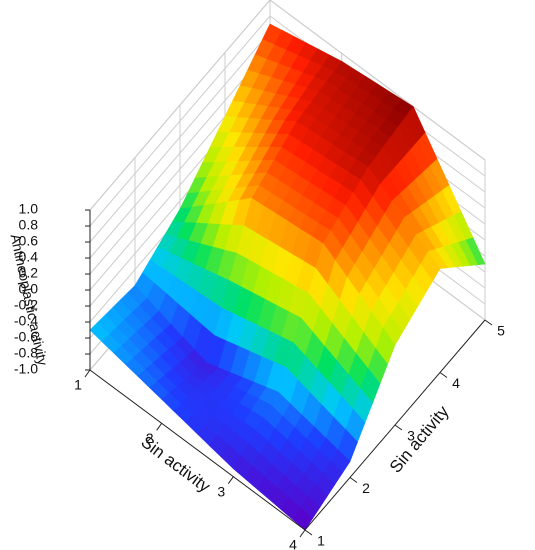  I want to click on z-tick-label: -0.8, so click(26, 353).